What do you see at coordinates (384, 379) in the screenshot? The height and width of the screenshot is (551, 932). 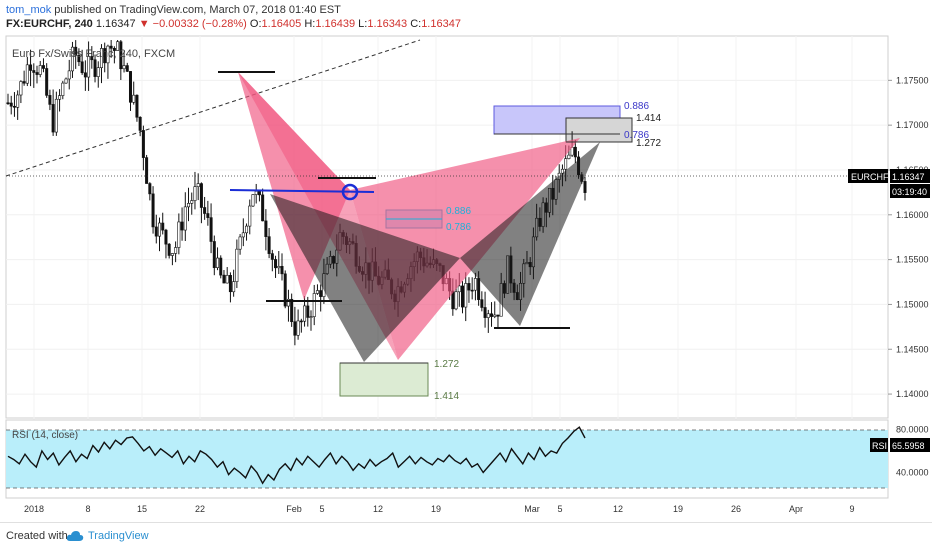 I see `fib-box-green-bottom` at bounding box center [384, 379].